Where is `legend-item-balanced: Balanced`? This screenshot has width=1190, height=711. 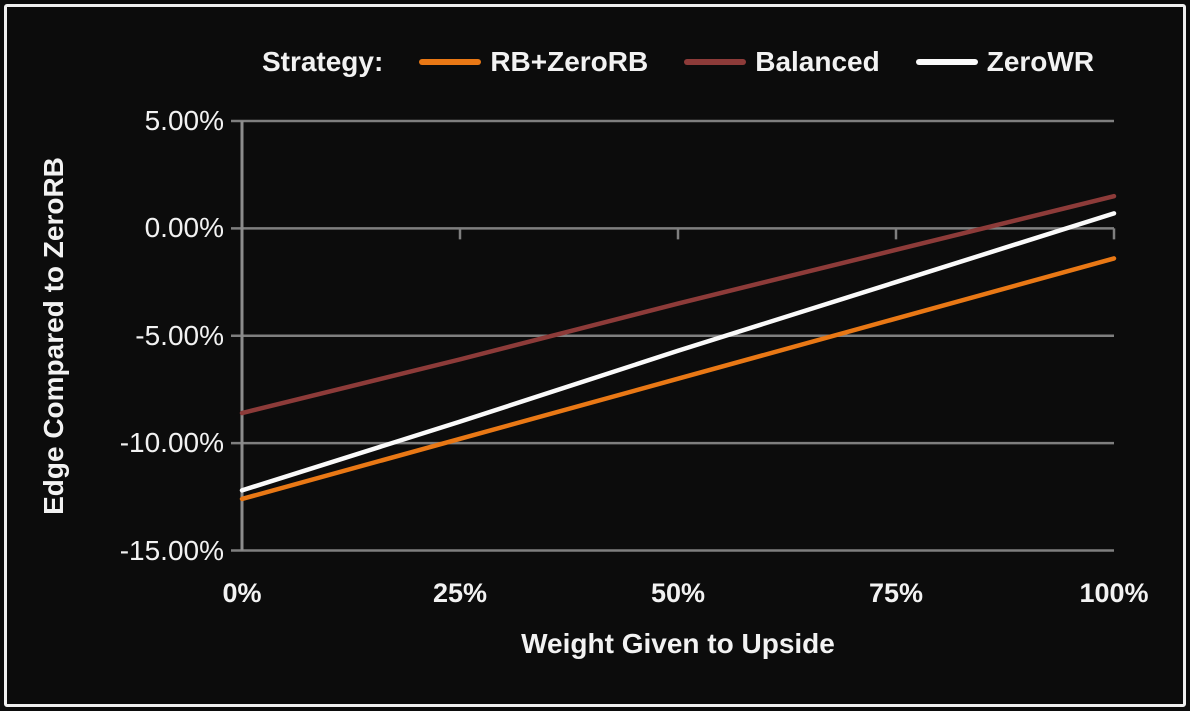 legend-item-balanced: Balanced is located at coordinates (782, 62).